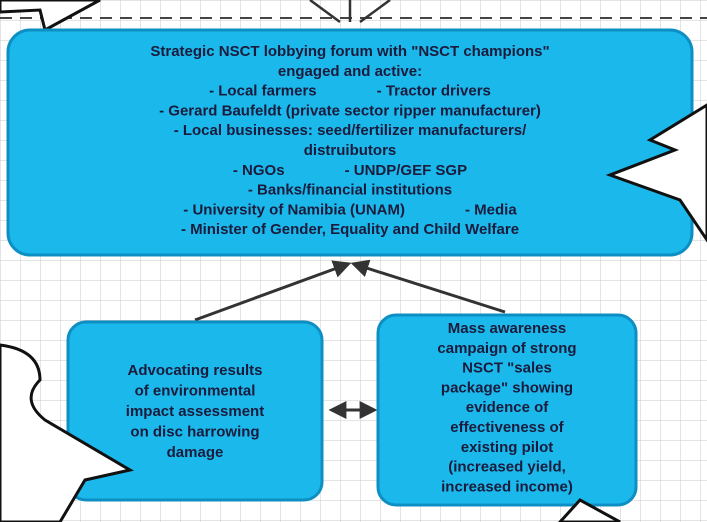 Image resolution: width=707 pixels, height=522 pixels. I want to click on text-segment: - NGOs, so click(259, 170).